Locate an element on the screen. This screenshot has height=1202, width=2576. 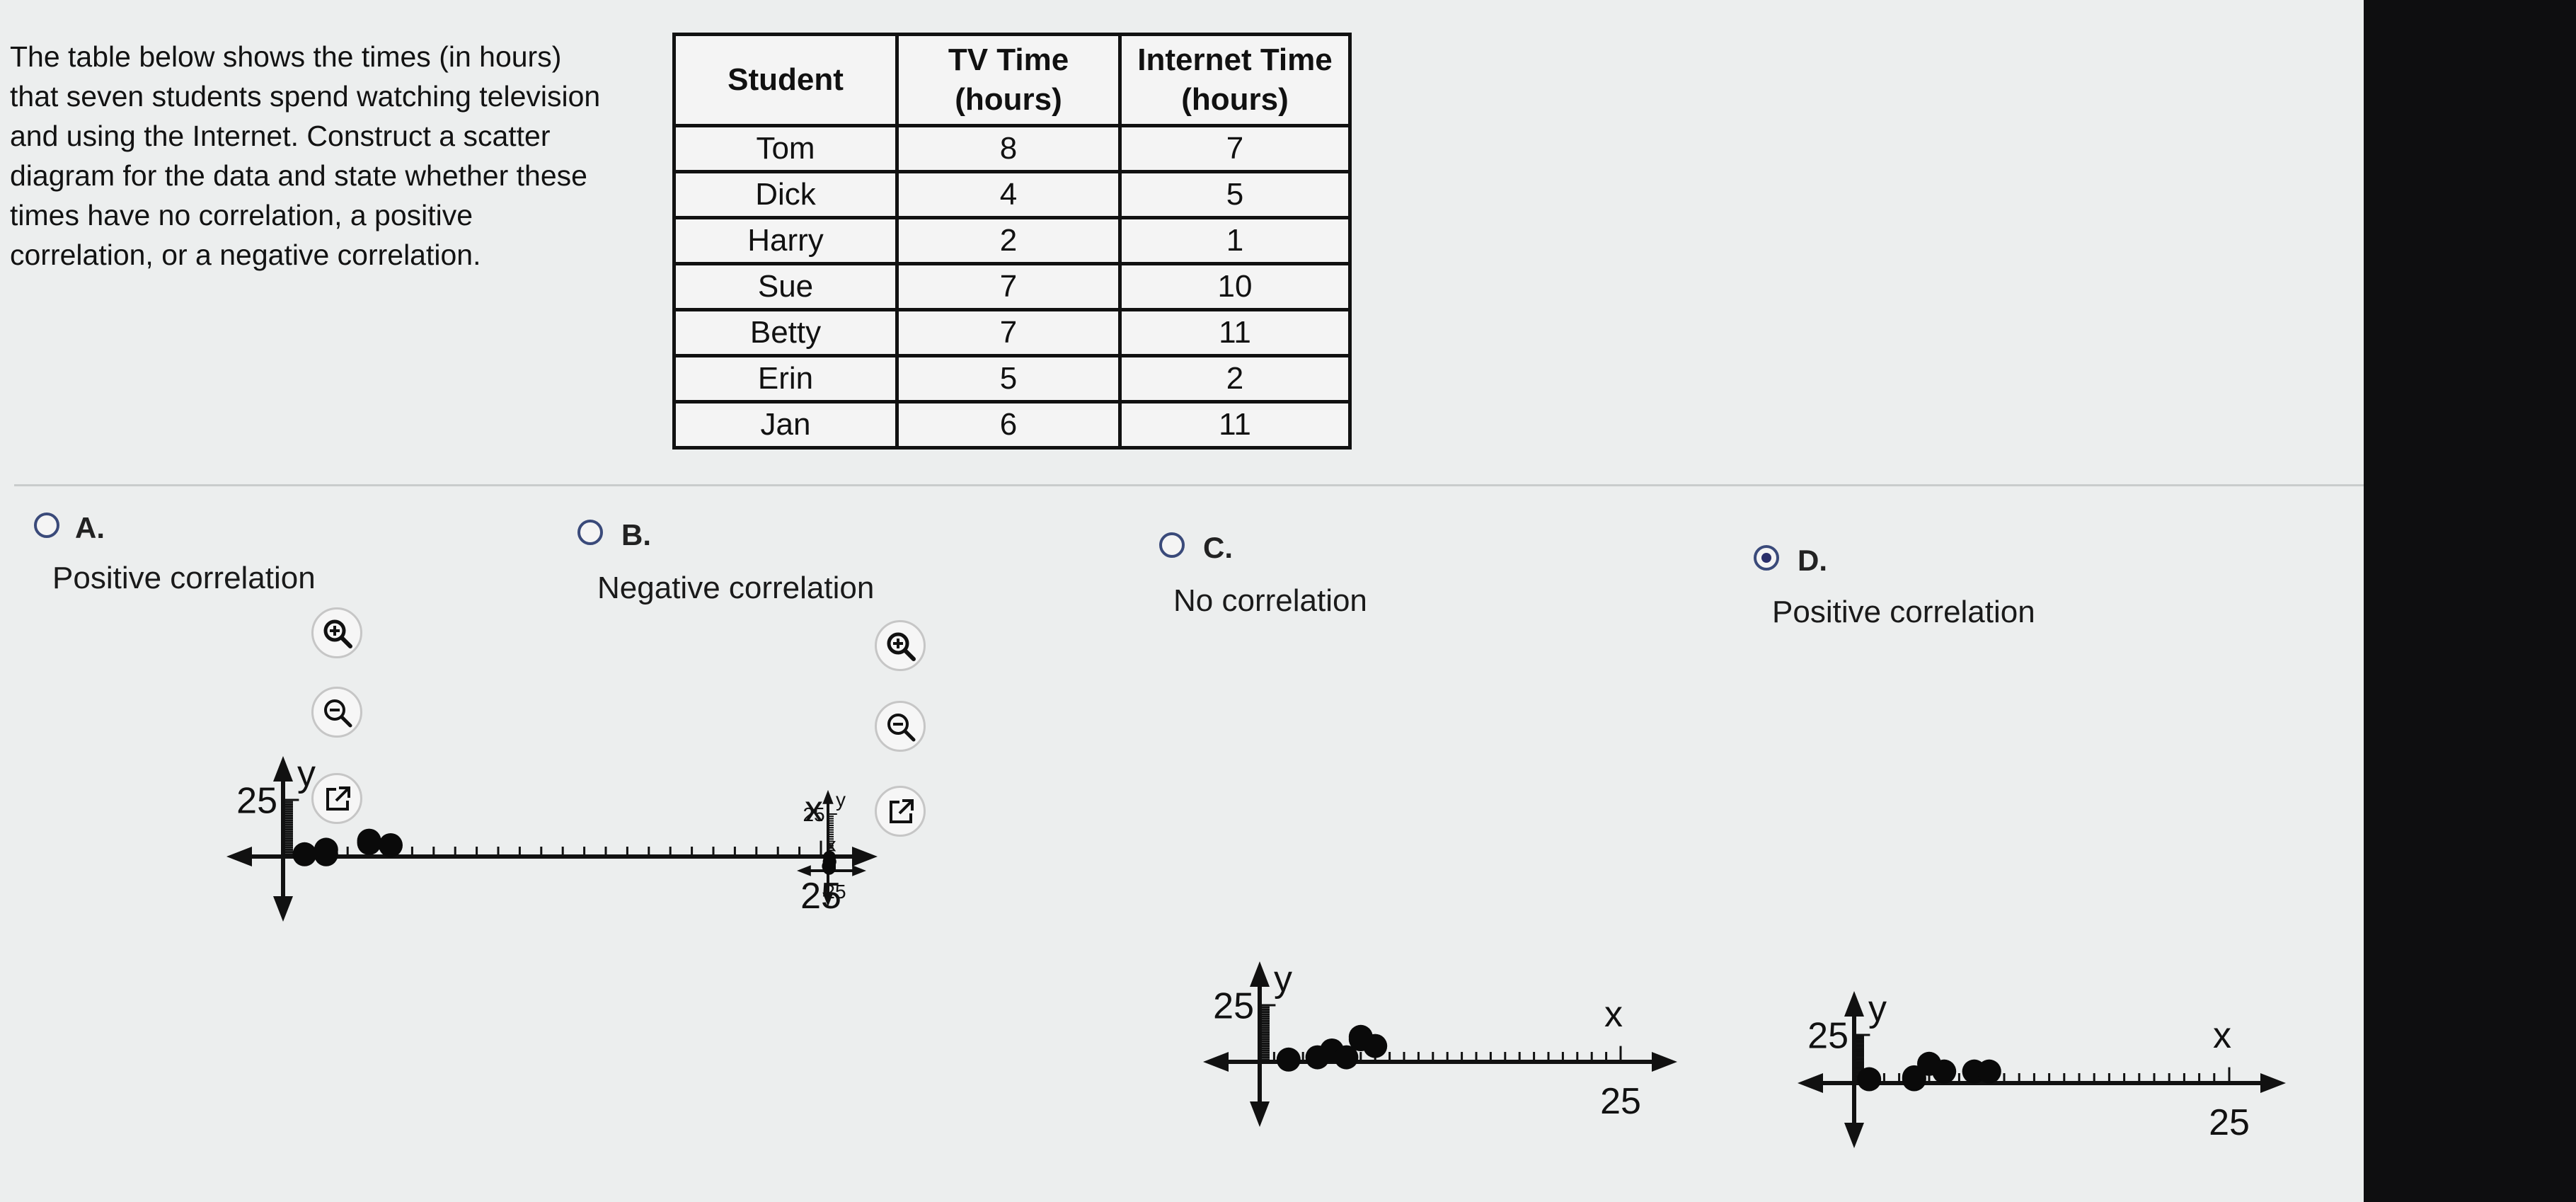
column-header: Student is located at coordinates (785, 80).